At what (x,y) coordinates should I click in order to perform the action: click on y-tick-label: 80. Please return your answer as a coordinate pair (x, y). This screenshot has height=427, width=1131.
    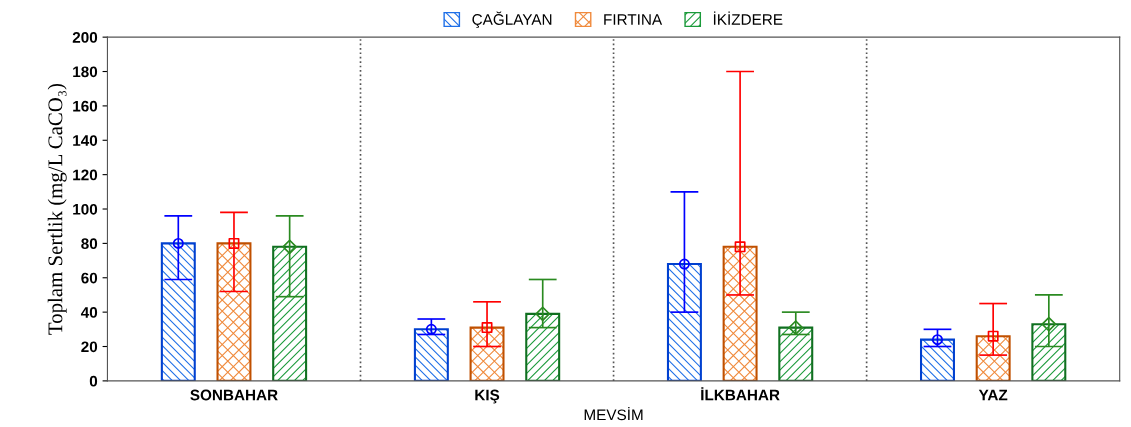
    Looking at the image, I should click on (89, 244).